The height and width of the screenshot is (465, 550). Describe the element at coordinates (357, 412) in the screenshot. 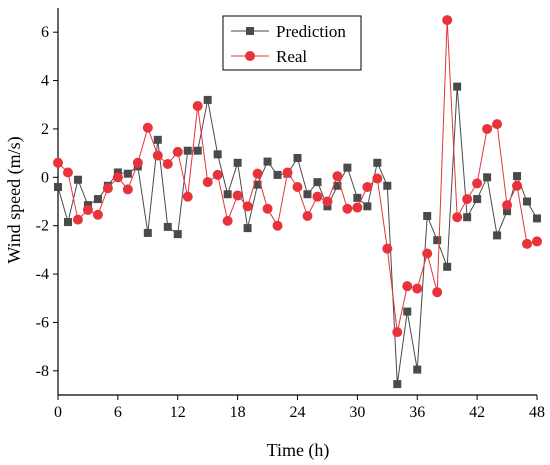

I see `x-tick-label: 30` at that location.